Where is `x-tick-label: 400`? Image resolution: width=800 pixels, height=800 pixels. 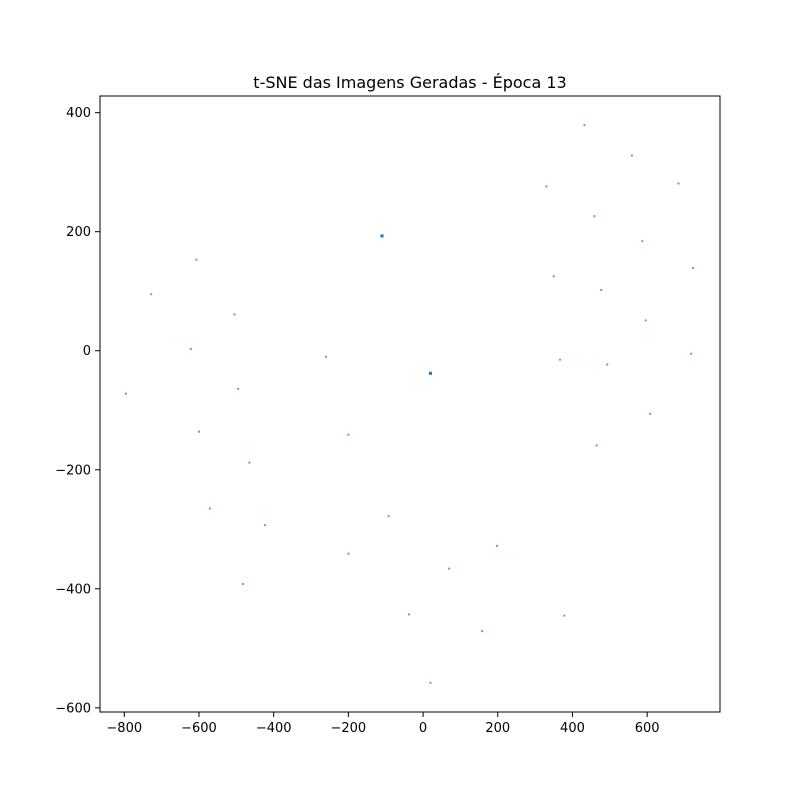 x-tick-label: 400 is located at coordinates (572, 728).